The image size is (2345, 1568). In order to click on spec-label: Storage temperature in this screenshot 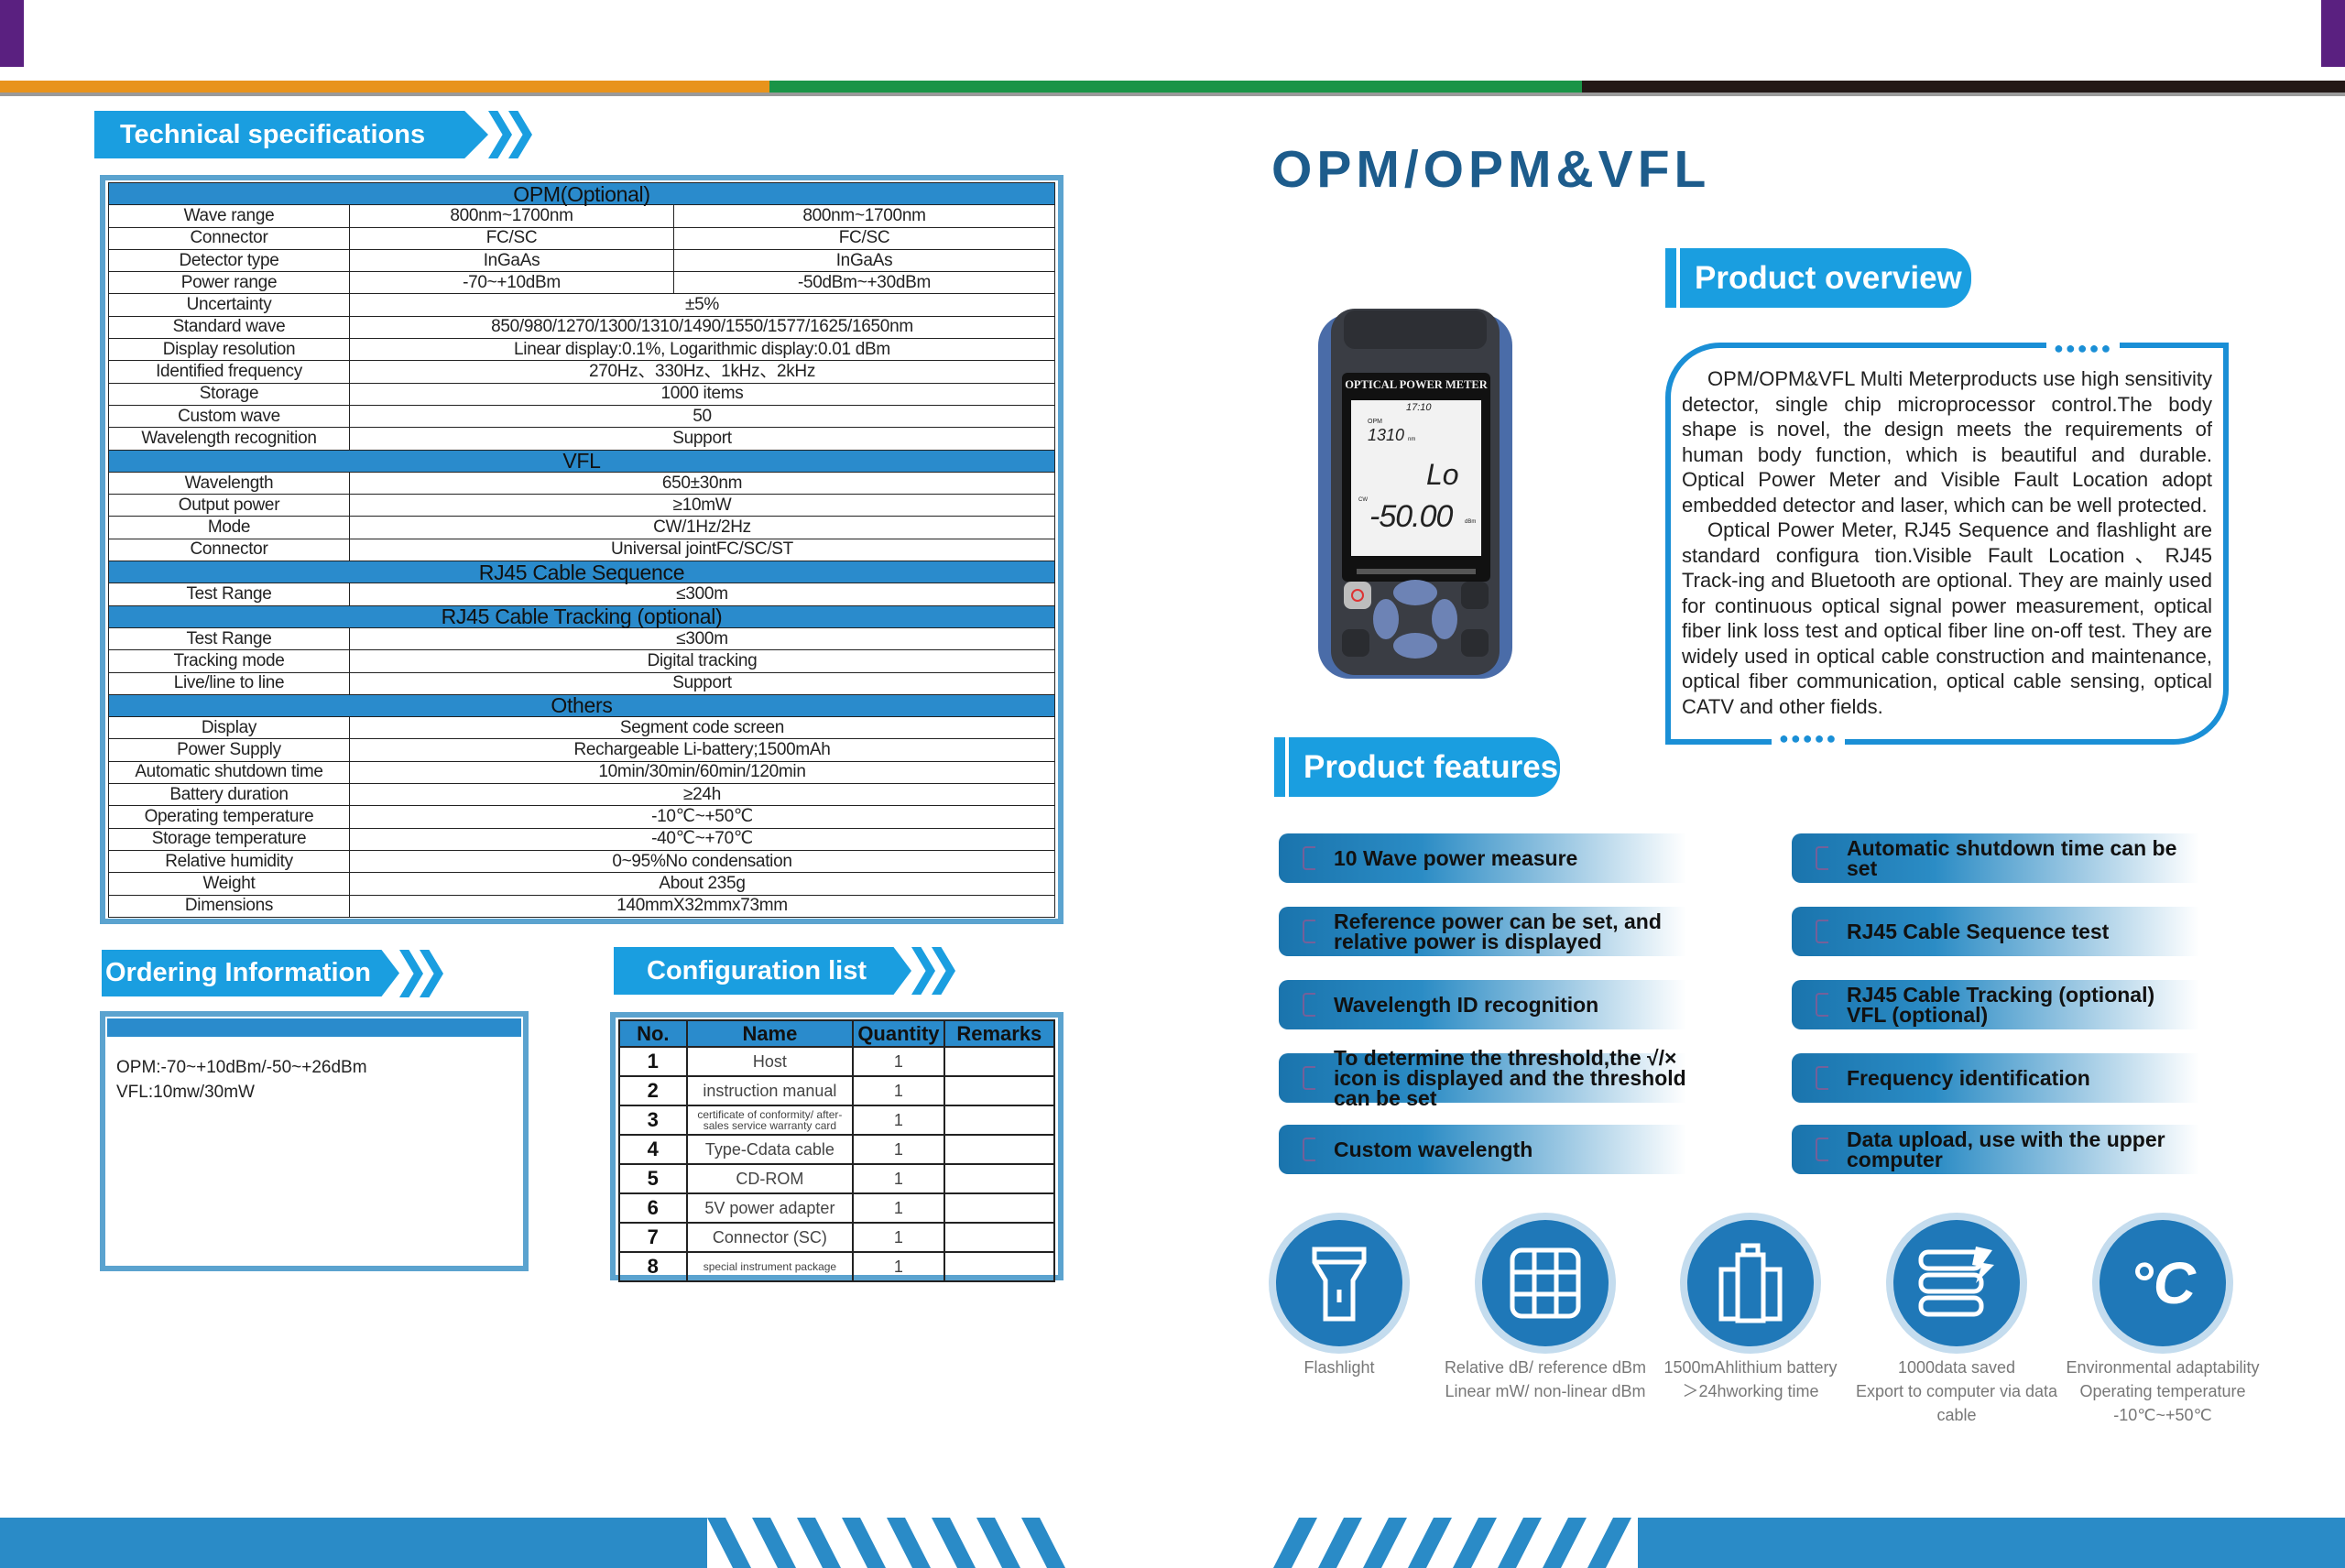, I will do `click(229, 839)`.